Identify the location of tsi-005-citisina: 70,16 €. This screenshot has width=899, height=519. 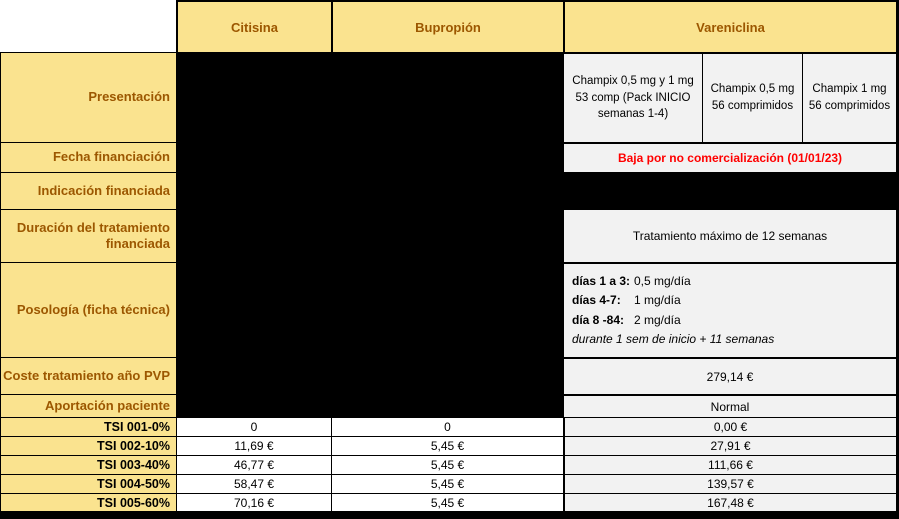
(253, 502).